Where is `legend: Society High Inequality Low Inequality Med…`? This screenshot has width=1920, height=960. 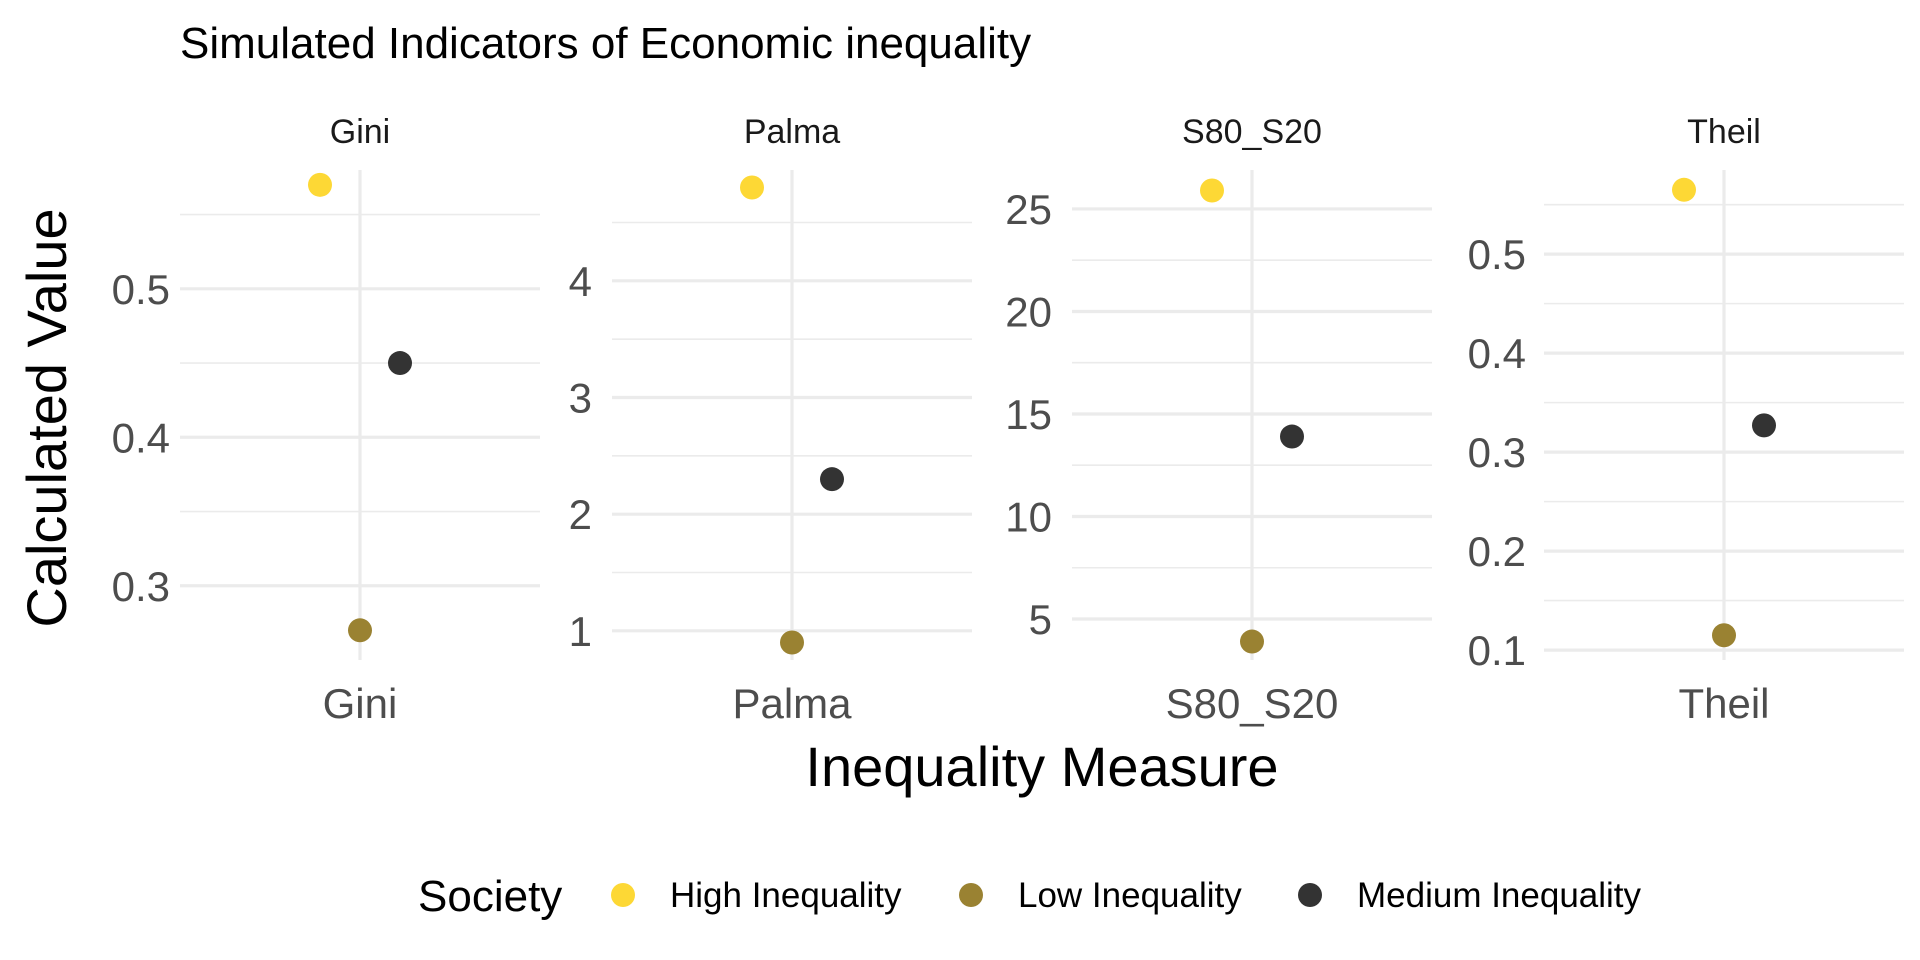 legend: Society High Inequality Low Inequality Med… is located at coordinates (1030, 896).